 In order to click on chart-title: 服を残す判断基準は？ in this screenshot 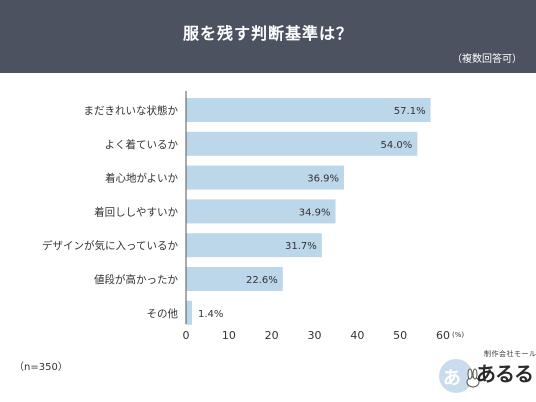, I will do `click(267, 33)`.